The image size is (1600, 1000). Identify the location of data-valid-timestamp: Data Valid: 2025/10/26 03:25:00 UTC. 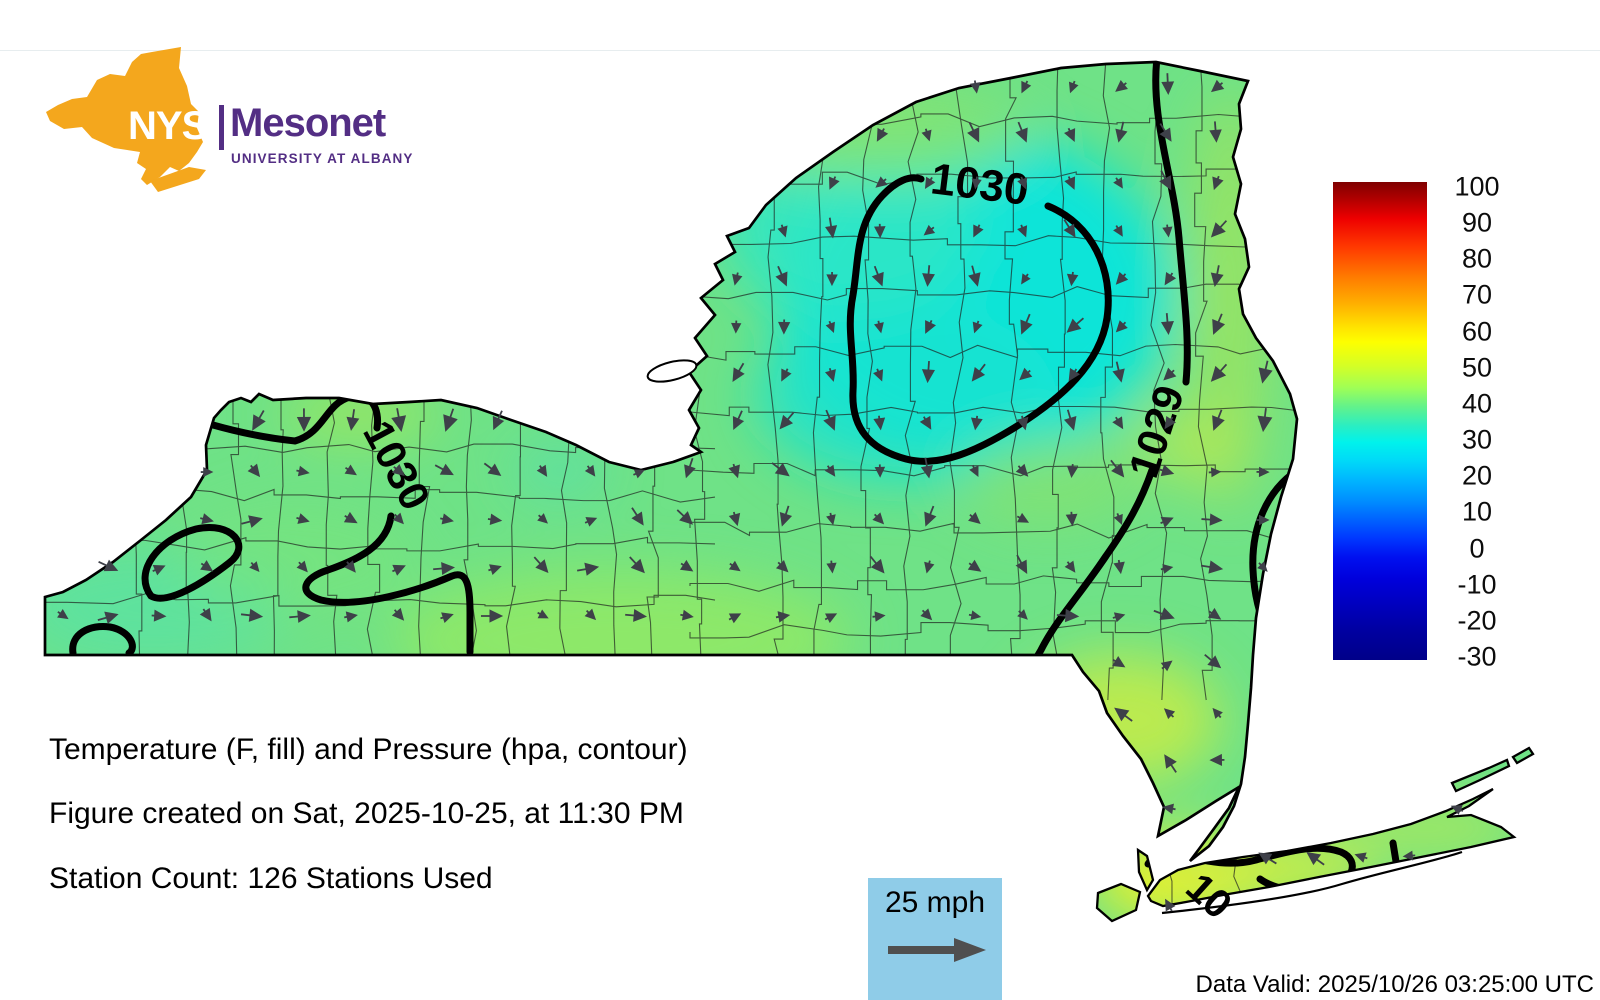
(1394, 984).